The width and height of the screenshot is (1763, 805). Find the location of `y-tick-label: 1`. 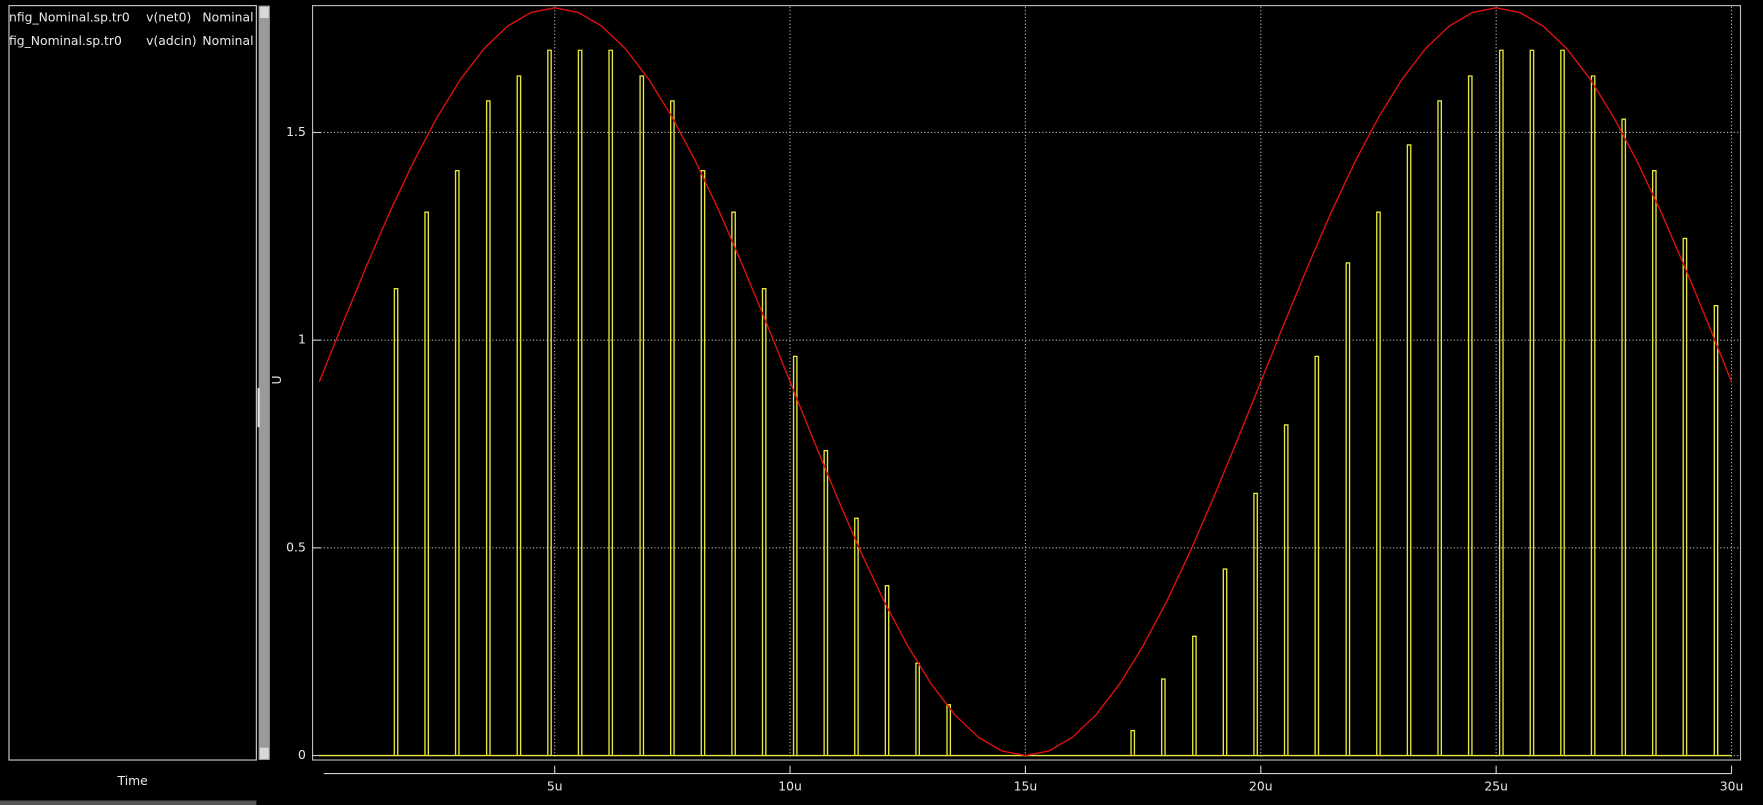

y-tick-label: 1 is located at coordinates (302, 340).